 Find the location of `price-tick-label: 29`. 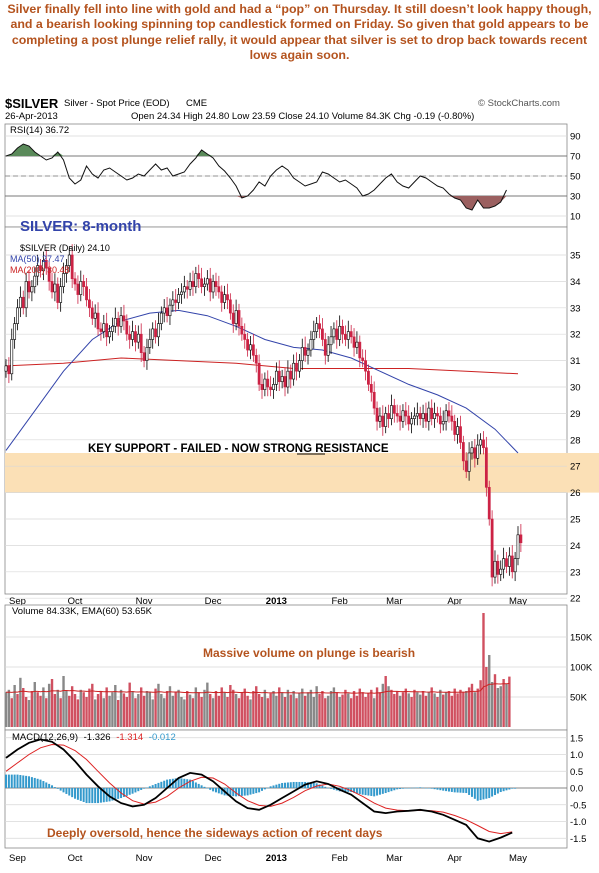

price-tick-label: 29 is located at coordinates (575, 414).